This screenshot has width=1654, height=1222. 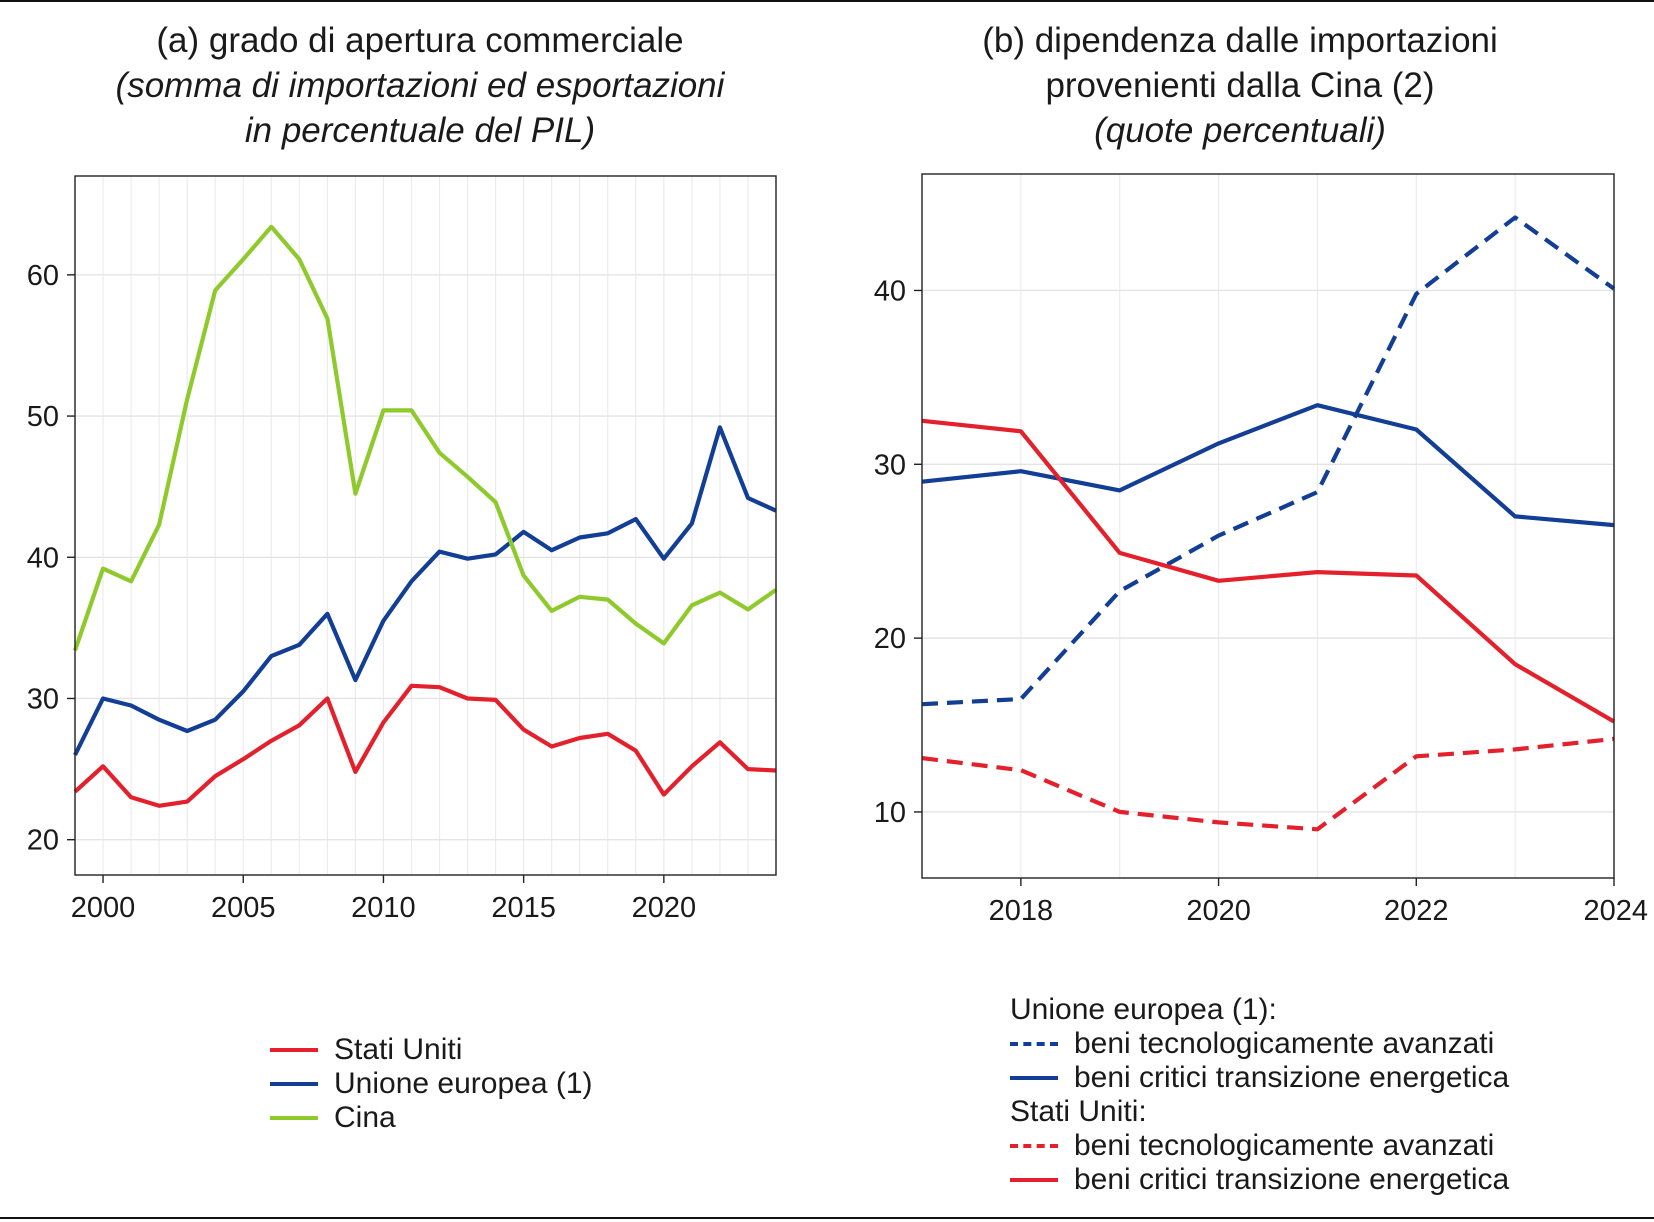 What do you see at coordinates (1292, 1179) in the screenshot?
I see `legend-b-label-us-crit: beni critici transizione energetica` at bounding box center [1292, 1179].